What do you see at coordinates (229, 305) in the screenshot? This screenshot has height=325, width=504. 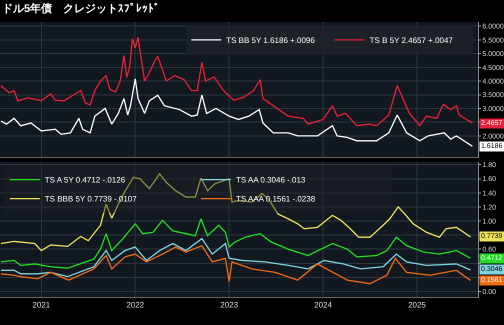 I see `x-tick-label: 2023` at bounding box center [229, 305].